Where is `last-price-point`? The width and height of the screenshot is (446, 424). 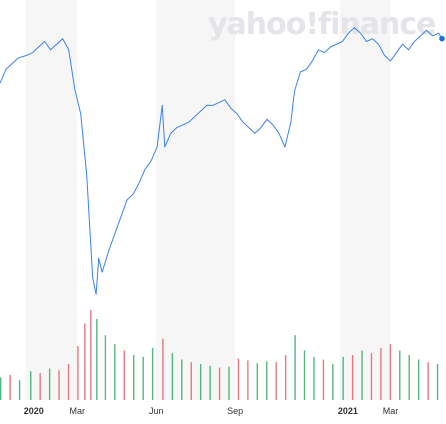
last-price-point is located at coordinates (442, 38).